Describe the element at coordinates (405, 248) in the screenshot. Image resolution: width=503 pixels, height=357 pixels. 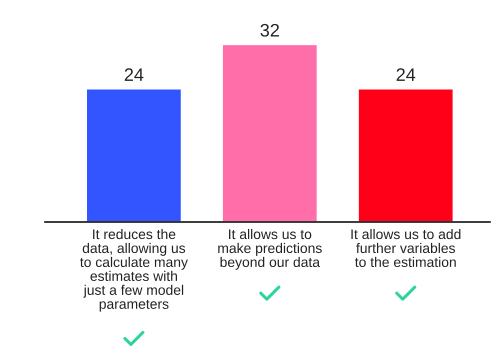
I see `x-tick-label: It allows us to add further variables to the estimation` at that location.